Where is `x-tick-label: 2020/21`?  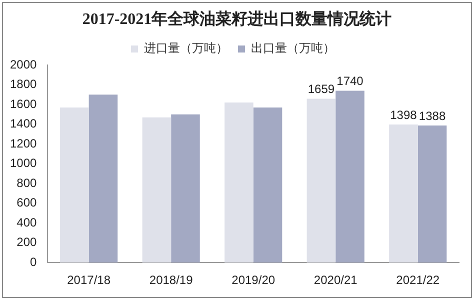 x-tick-label: 2020/21 is located at coordinates (336, 280).